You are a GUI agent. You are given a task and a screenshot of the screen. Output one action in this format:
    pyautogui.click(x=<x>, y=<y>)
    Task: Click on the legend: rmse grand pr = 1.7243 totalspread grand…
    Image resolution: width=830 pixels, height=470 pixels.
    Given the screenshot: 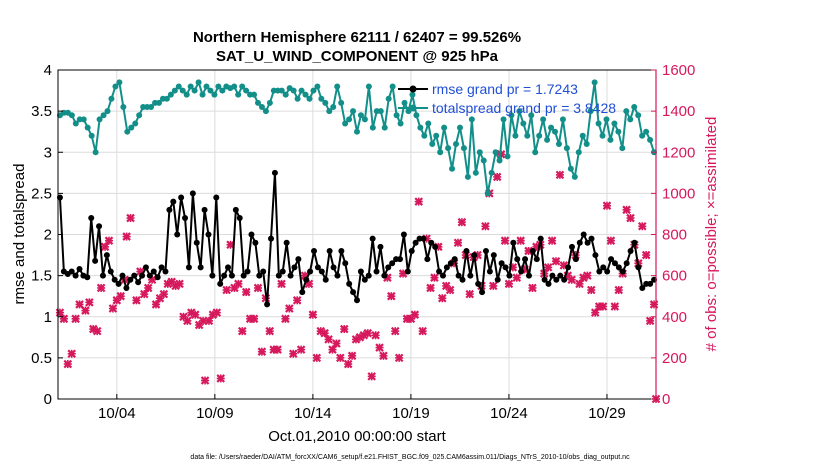 What is the action you would take?
    pyautogui.click(x=507, y=98)
    